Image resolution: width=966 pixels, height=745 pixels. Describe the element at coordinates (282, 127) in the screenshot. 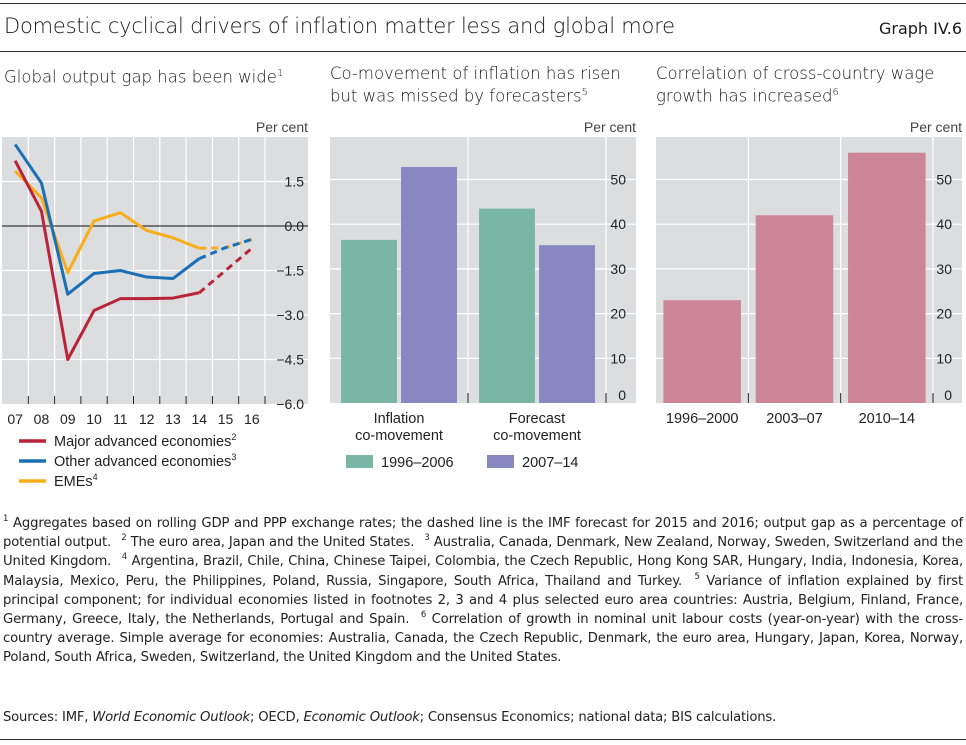

I see `panel1-ylabel: Per cent` at that location.